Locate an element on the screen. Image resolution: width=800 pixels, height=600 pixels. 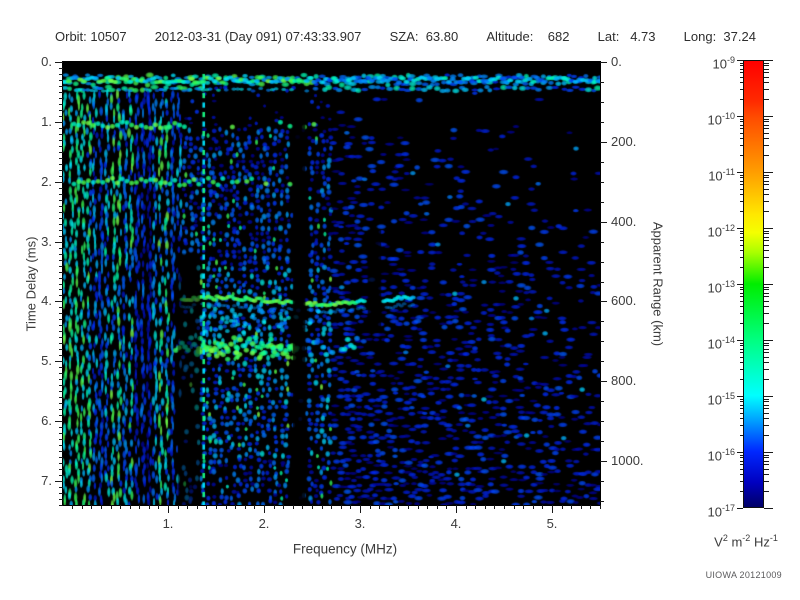
colorbar-tick-label: 10-10 is located at coordinates (721, 119).